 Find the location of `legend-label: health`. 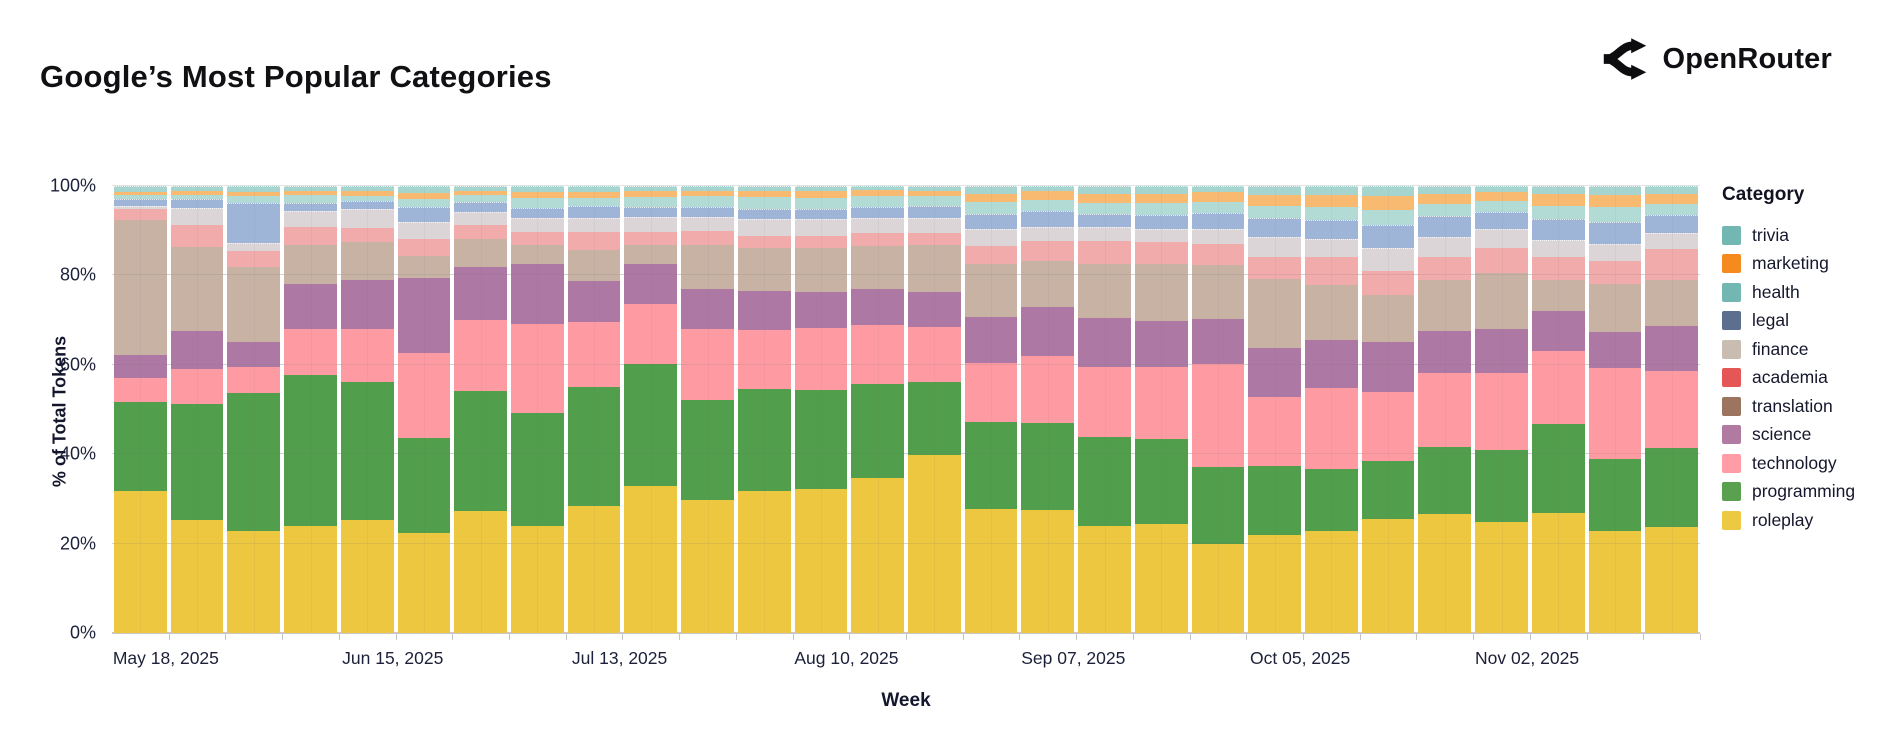

legend-label: health is located at coordinates (1776, 291).